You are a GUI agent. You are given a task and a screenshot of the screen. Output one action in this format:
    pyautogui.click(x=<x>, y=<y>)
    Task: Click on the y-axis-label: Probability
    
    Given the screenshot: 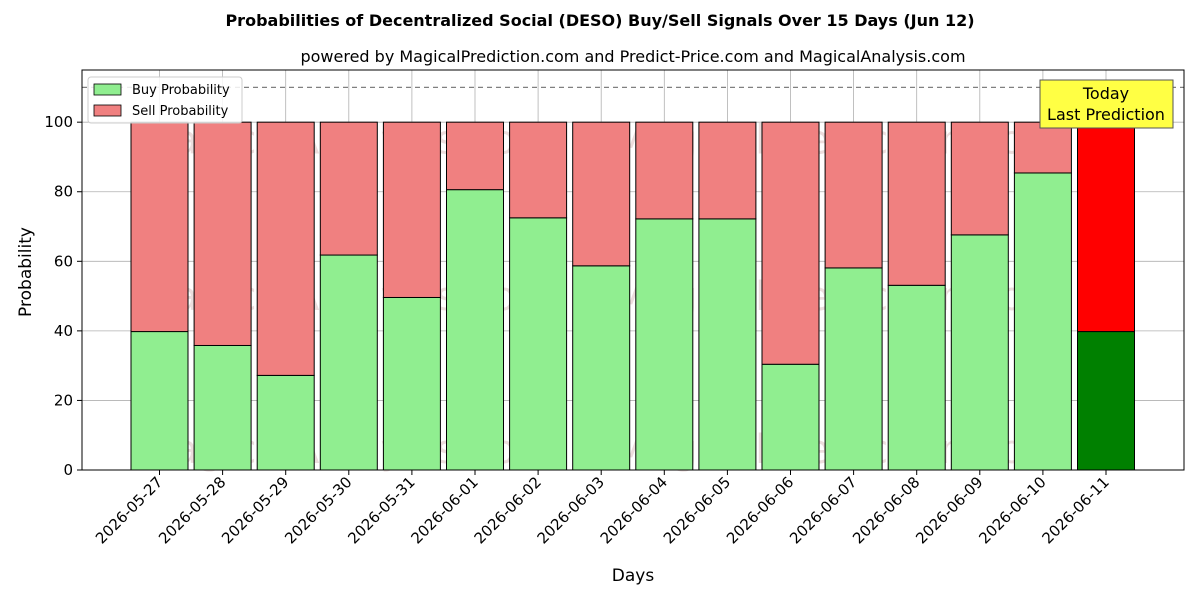 What is the action you would take?
    pyautogui.click(x=26, y=272)
    